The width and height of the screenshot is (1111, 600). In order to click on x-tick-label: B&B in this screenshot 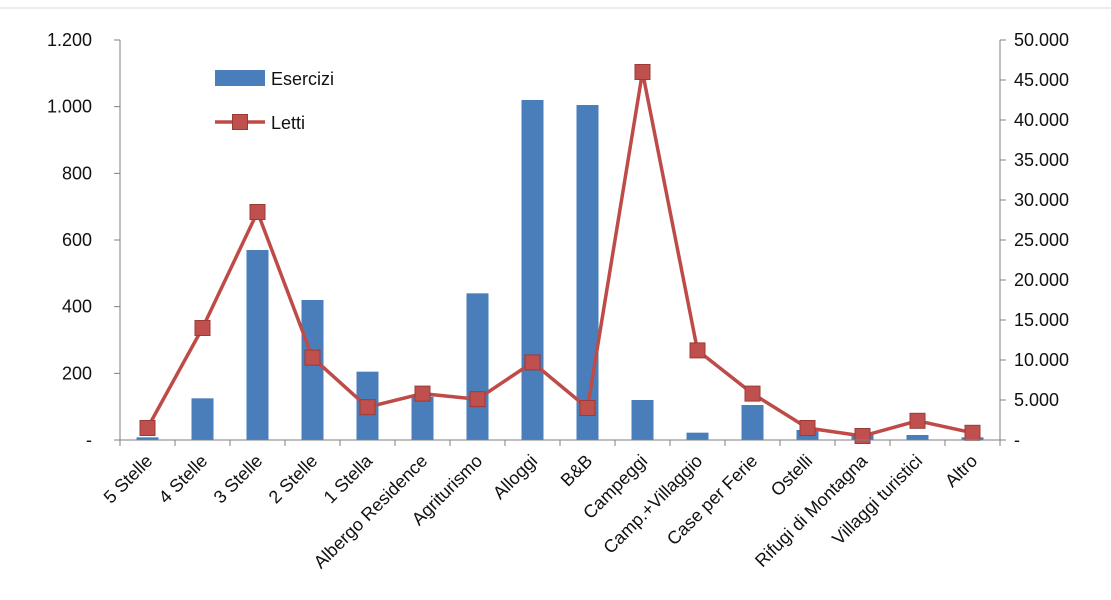, I will do `click(577, 471)`.